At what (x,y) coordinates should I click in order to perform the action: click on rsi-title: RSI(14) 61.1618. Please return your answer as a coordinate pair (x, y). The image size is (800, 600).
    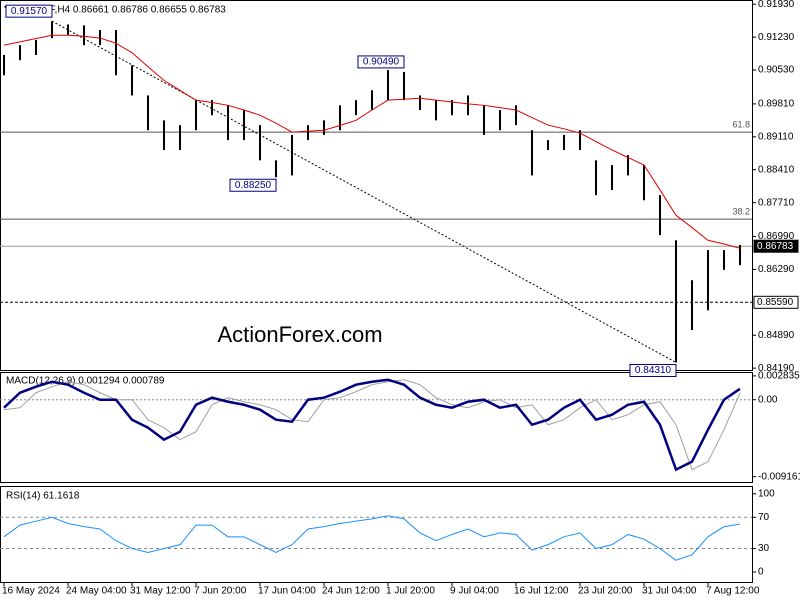
    Looking at the image, I should click on (43, 496).